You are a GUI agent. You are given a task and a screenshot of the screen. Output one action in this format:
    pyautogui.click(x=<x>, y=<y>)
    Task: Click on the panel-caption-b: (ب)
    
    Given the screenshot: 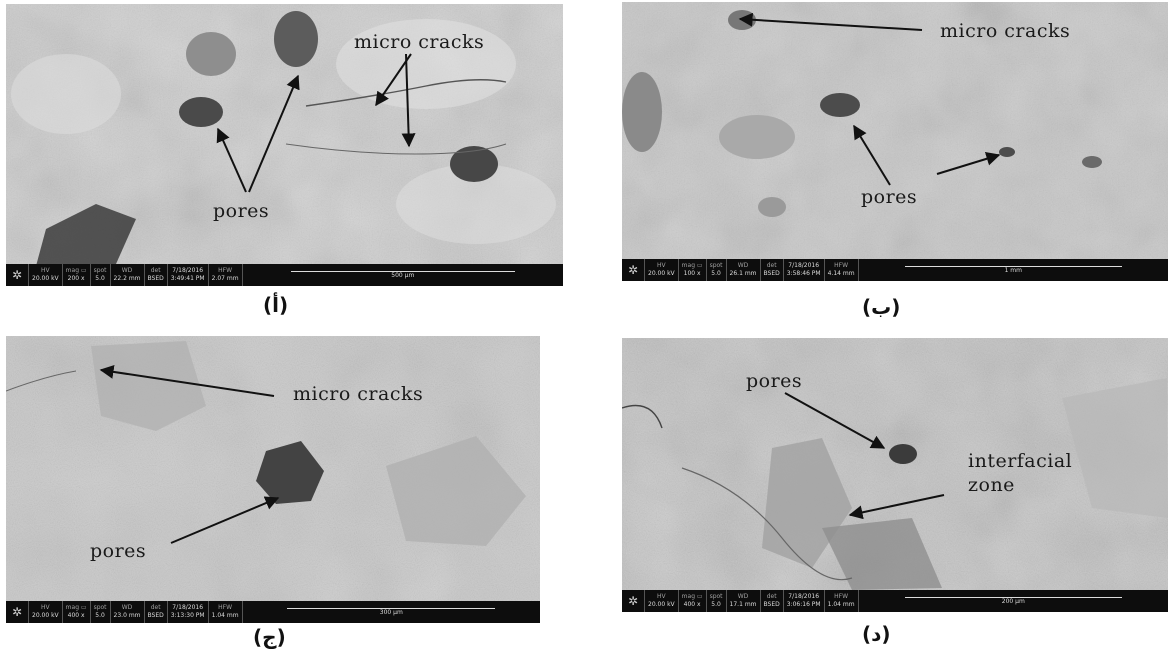 What is the action you would take?
    pyautogui.click(x=881, y=307)
    